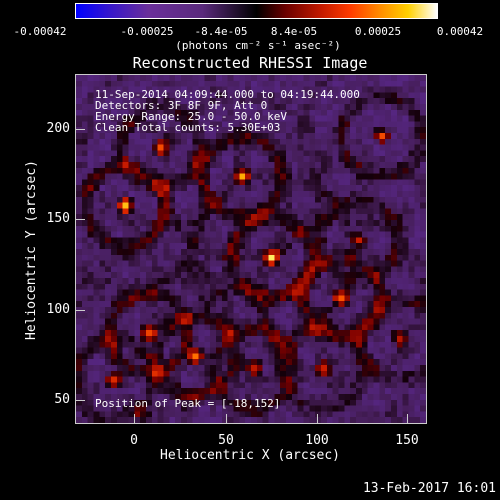  I want to click on colorbar-tick: -0.00042, so click(40, 31).